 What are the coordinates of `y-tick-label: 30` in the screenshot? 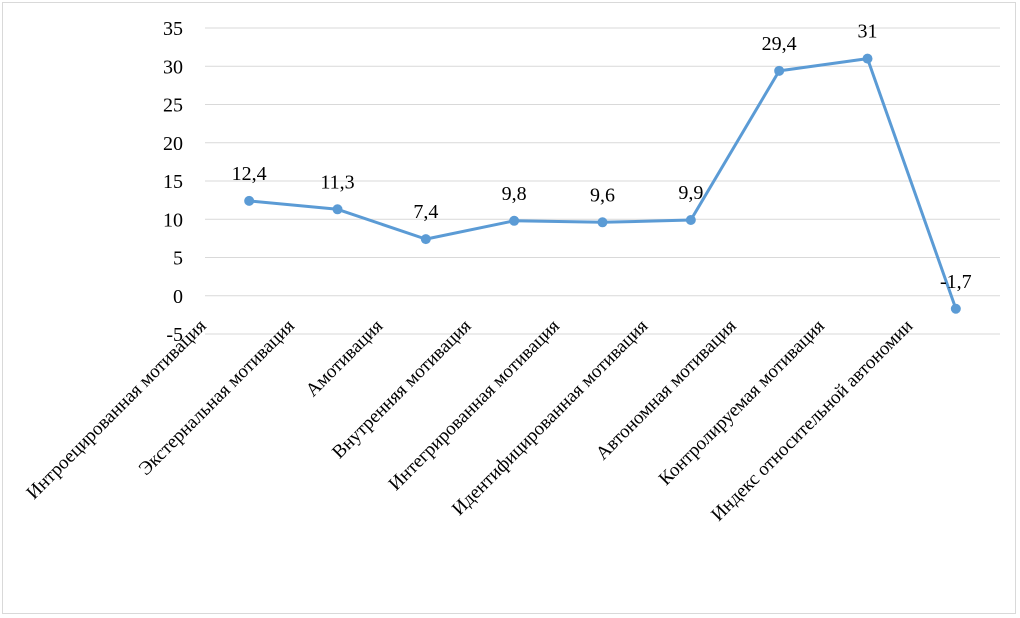 It's located at (173, 67).